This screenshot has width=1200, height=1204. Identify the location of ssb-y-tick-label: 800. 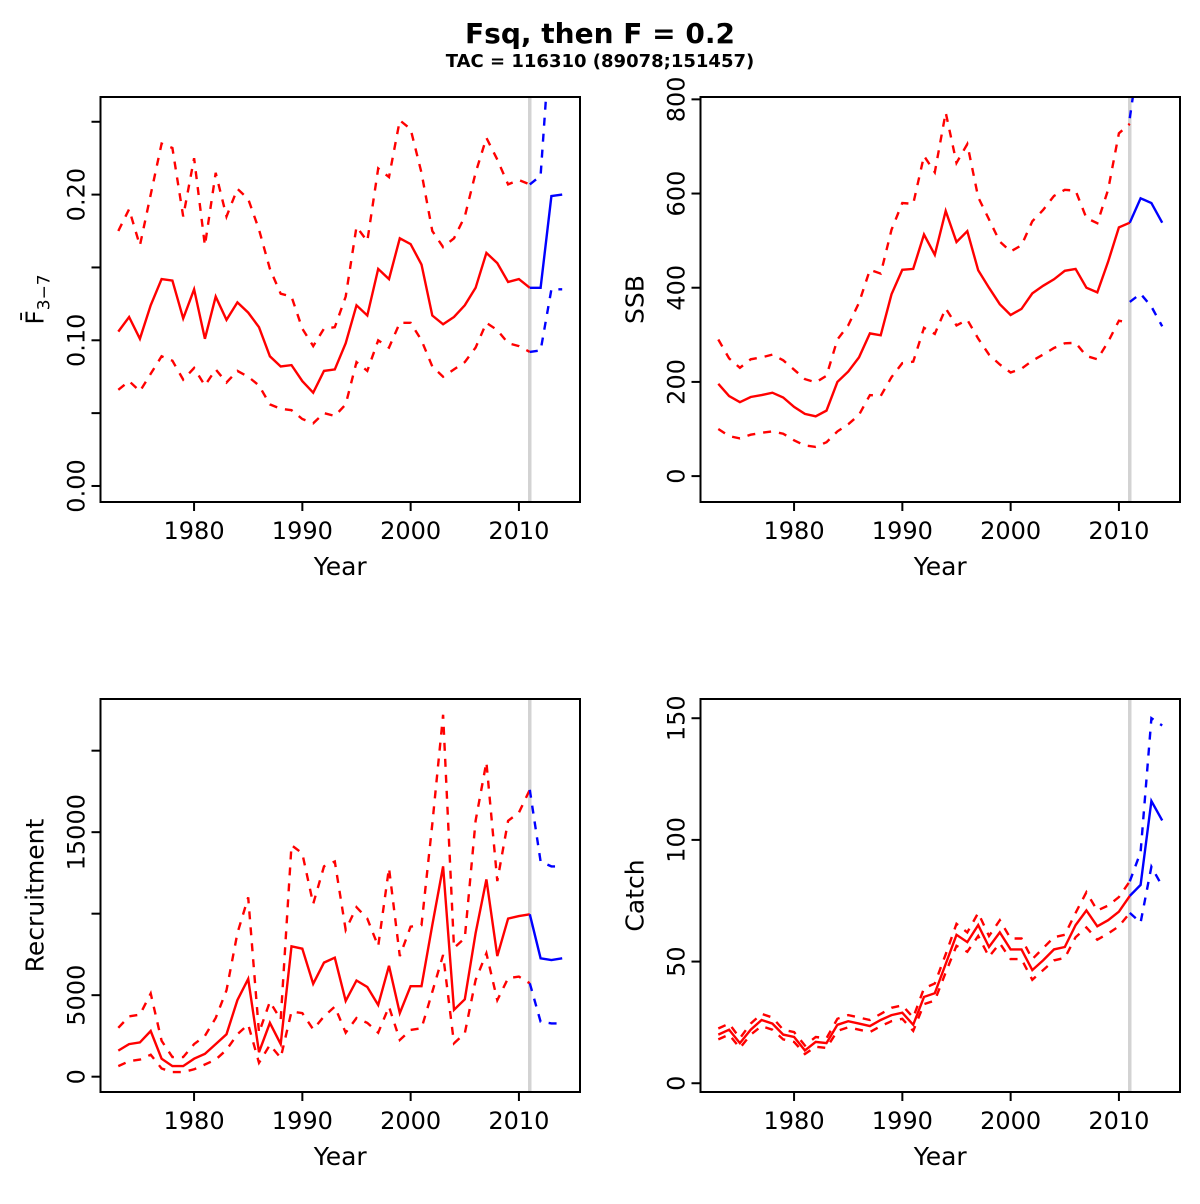
(677, 99).